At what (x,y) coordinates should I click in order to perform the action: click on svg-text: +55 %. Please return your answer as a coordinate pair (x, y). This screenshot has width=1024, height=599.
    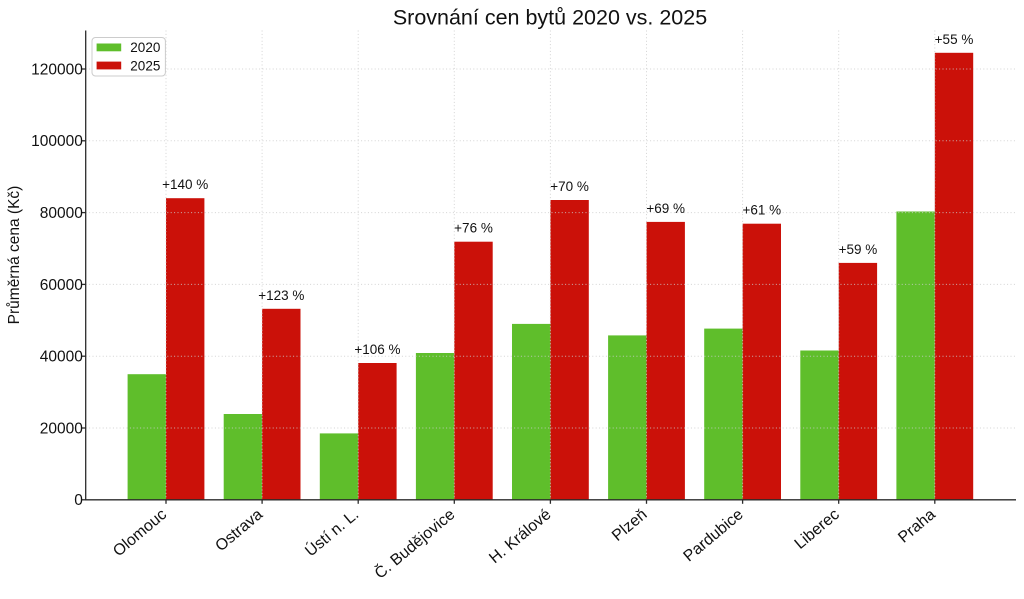
    Looking at the image, I should click on (954, 39).